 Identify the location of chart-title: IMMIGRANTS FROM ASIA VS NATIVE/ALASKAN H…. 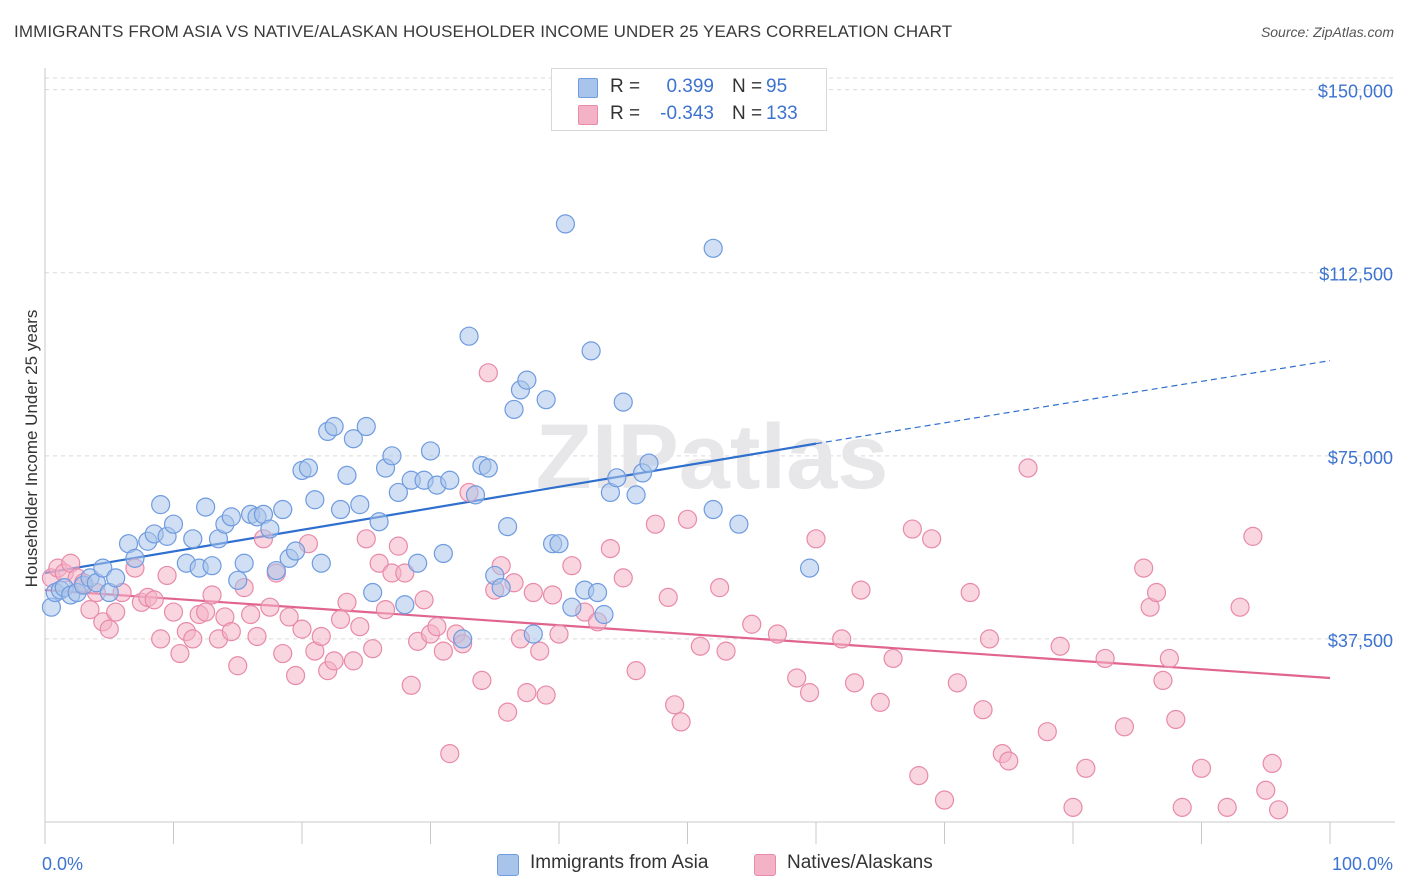
(483, 31).